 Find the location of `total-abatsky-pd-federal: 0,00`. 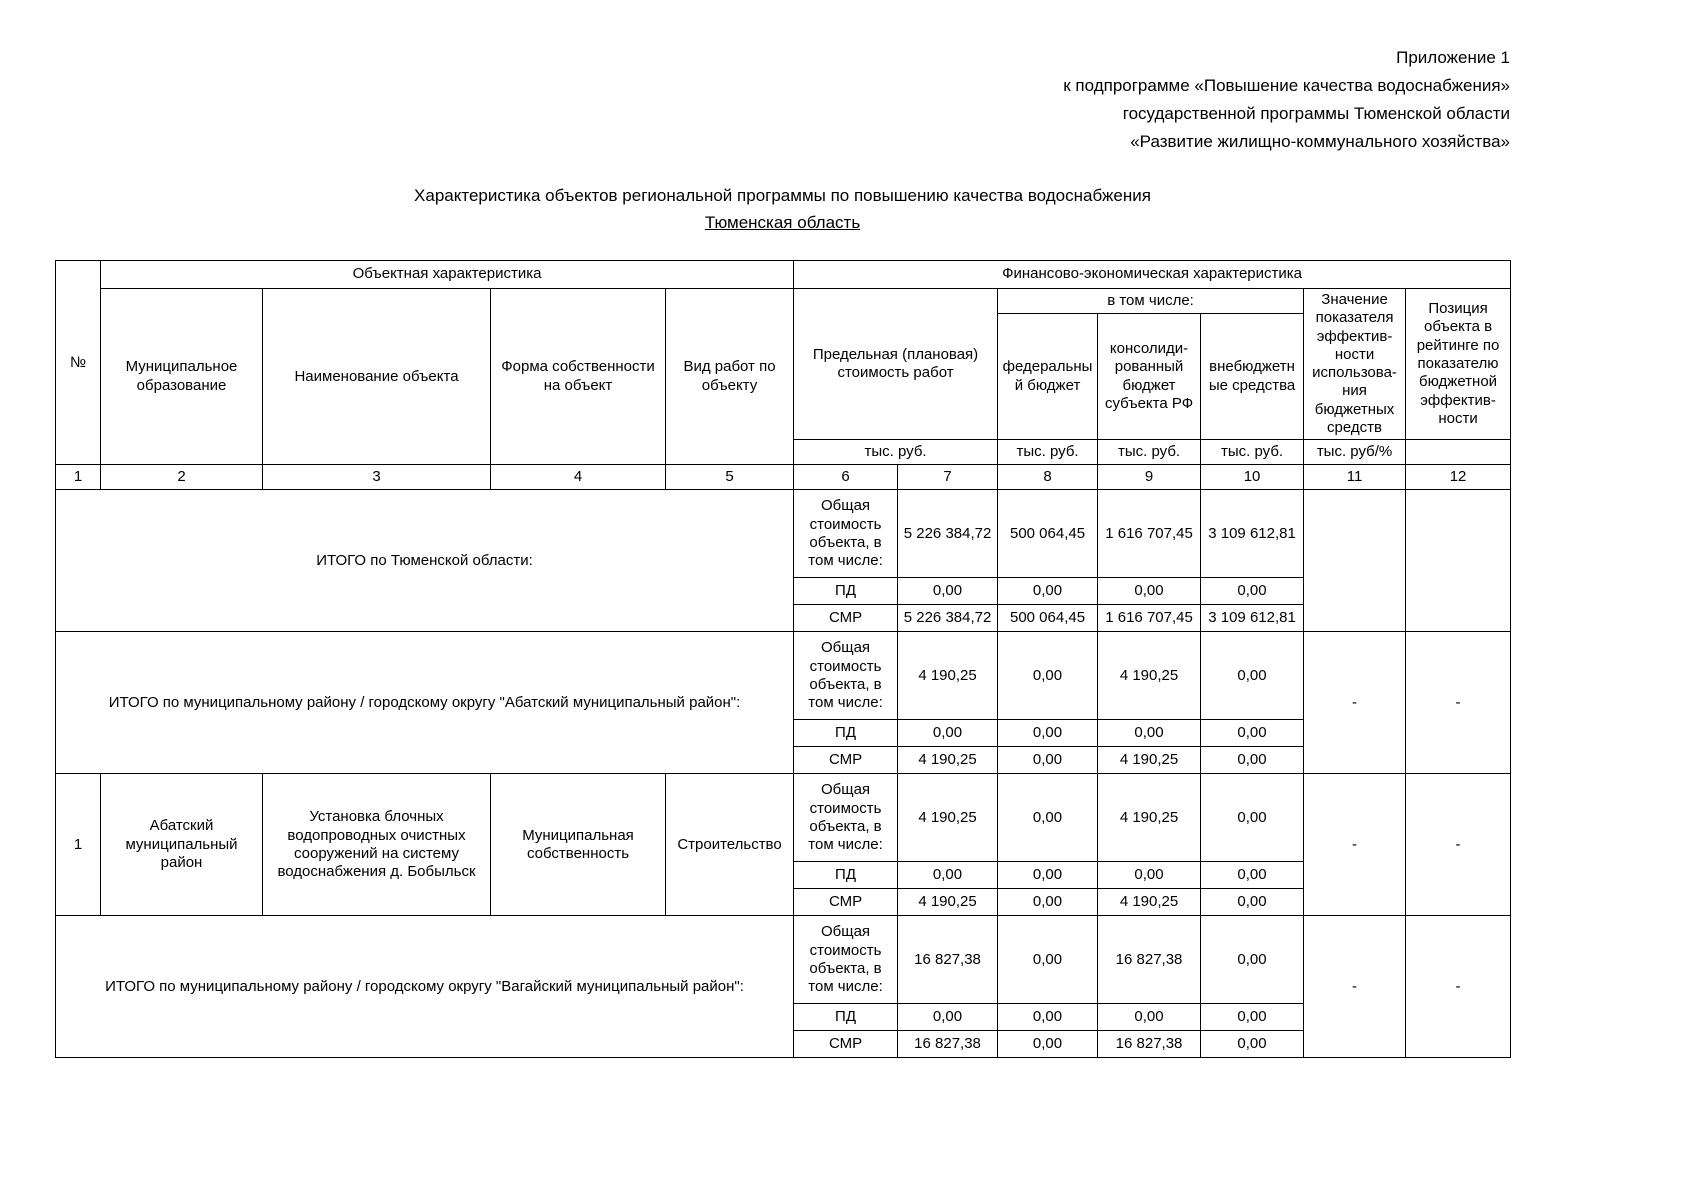

total-abatsky-pd-federal: 0,00 is located at coordinates (1048, 733).